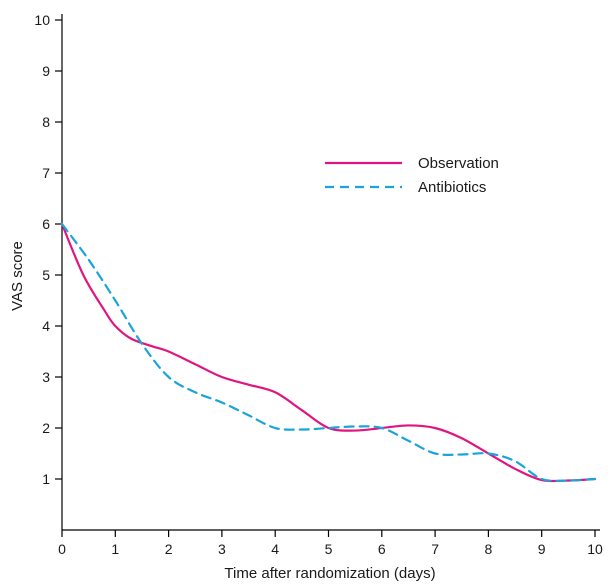  What do you see at coordinates (435, 549) in the screenshot?
I see `x-tick-label: 7` at bounding box center [435, 549].